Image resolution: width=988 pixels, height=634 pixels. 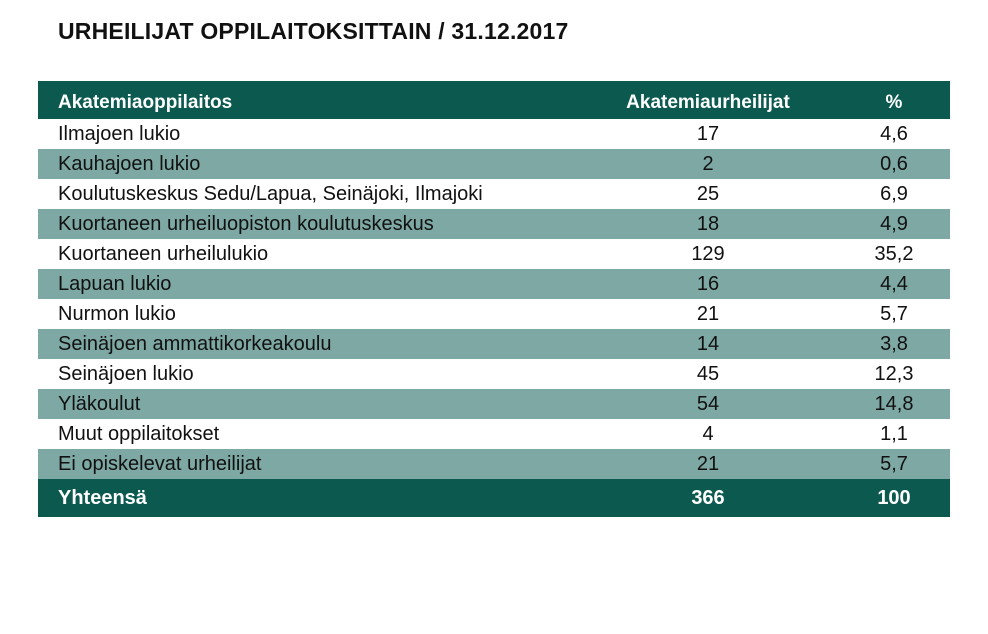 What do you see at coordinates (894, 343) in the screenshot?
I see `row-percent: 3,8` at bounding box center [894, 343].